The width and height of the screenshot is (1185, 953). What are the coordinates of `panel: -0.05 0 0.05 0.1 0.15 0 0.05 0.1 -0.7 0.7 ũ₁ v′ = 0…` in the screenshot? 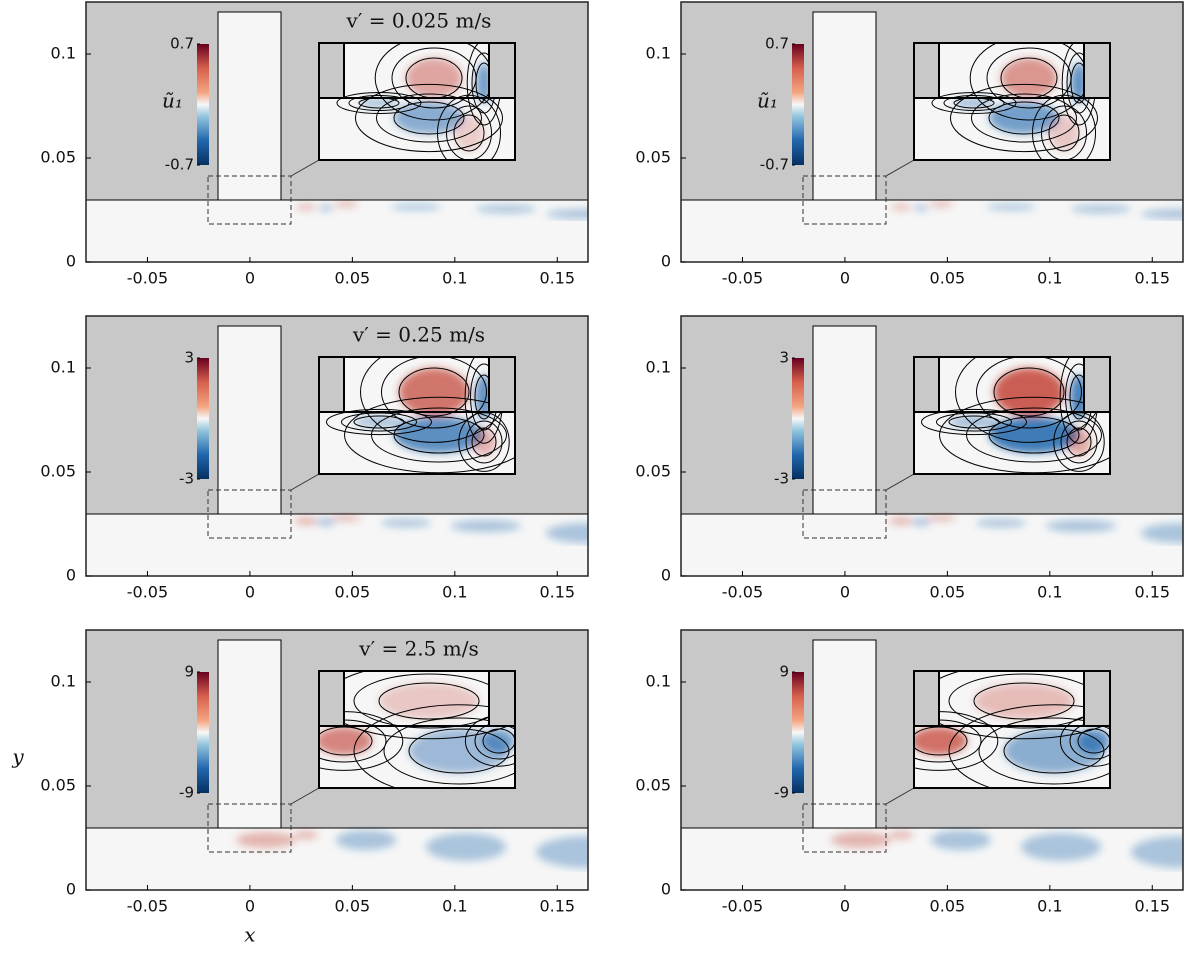 It's located at (314, 144).